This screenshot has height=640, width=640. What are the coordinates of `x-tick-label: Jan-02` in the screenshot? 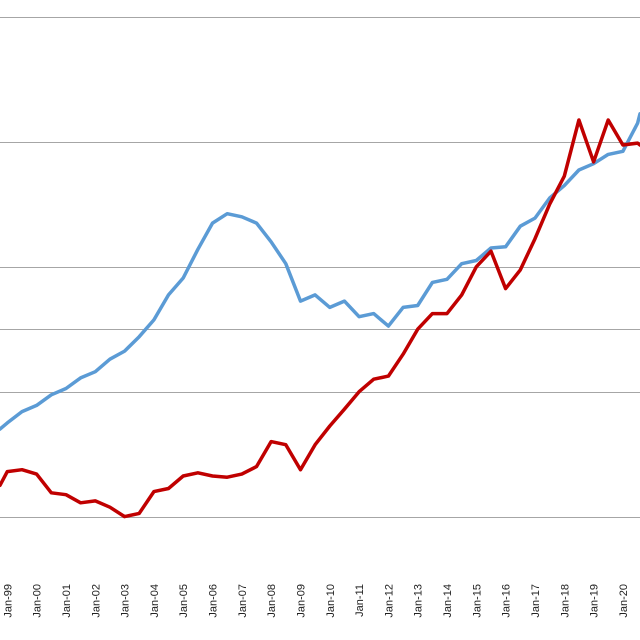 It's located at (96, 601).